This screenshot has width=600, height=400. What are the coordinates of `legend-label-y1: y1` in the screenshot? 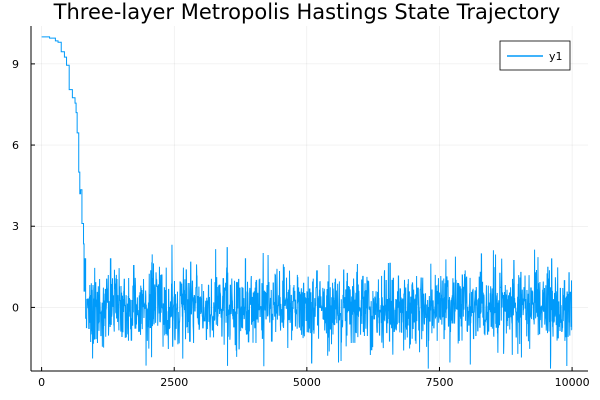 It's located at (556, 56).